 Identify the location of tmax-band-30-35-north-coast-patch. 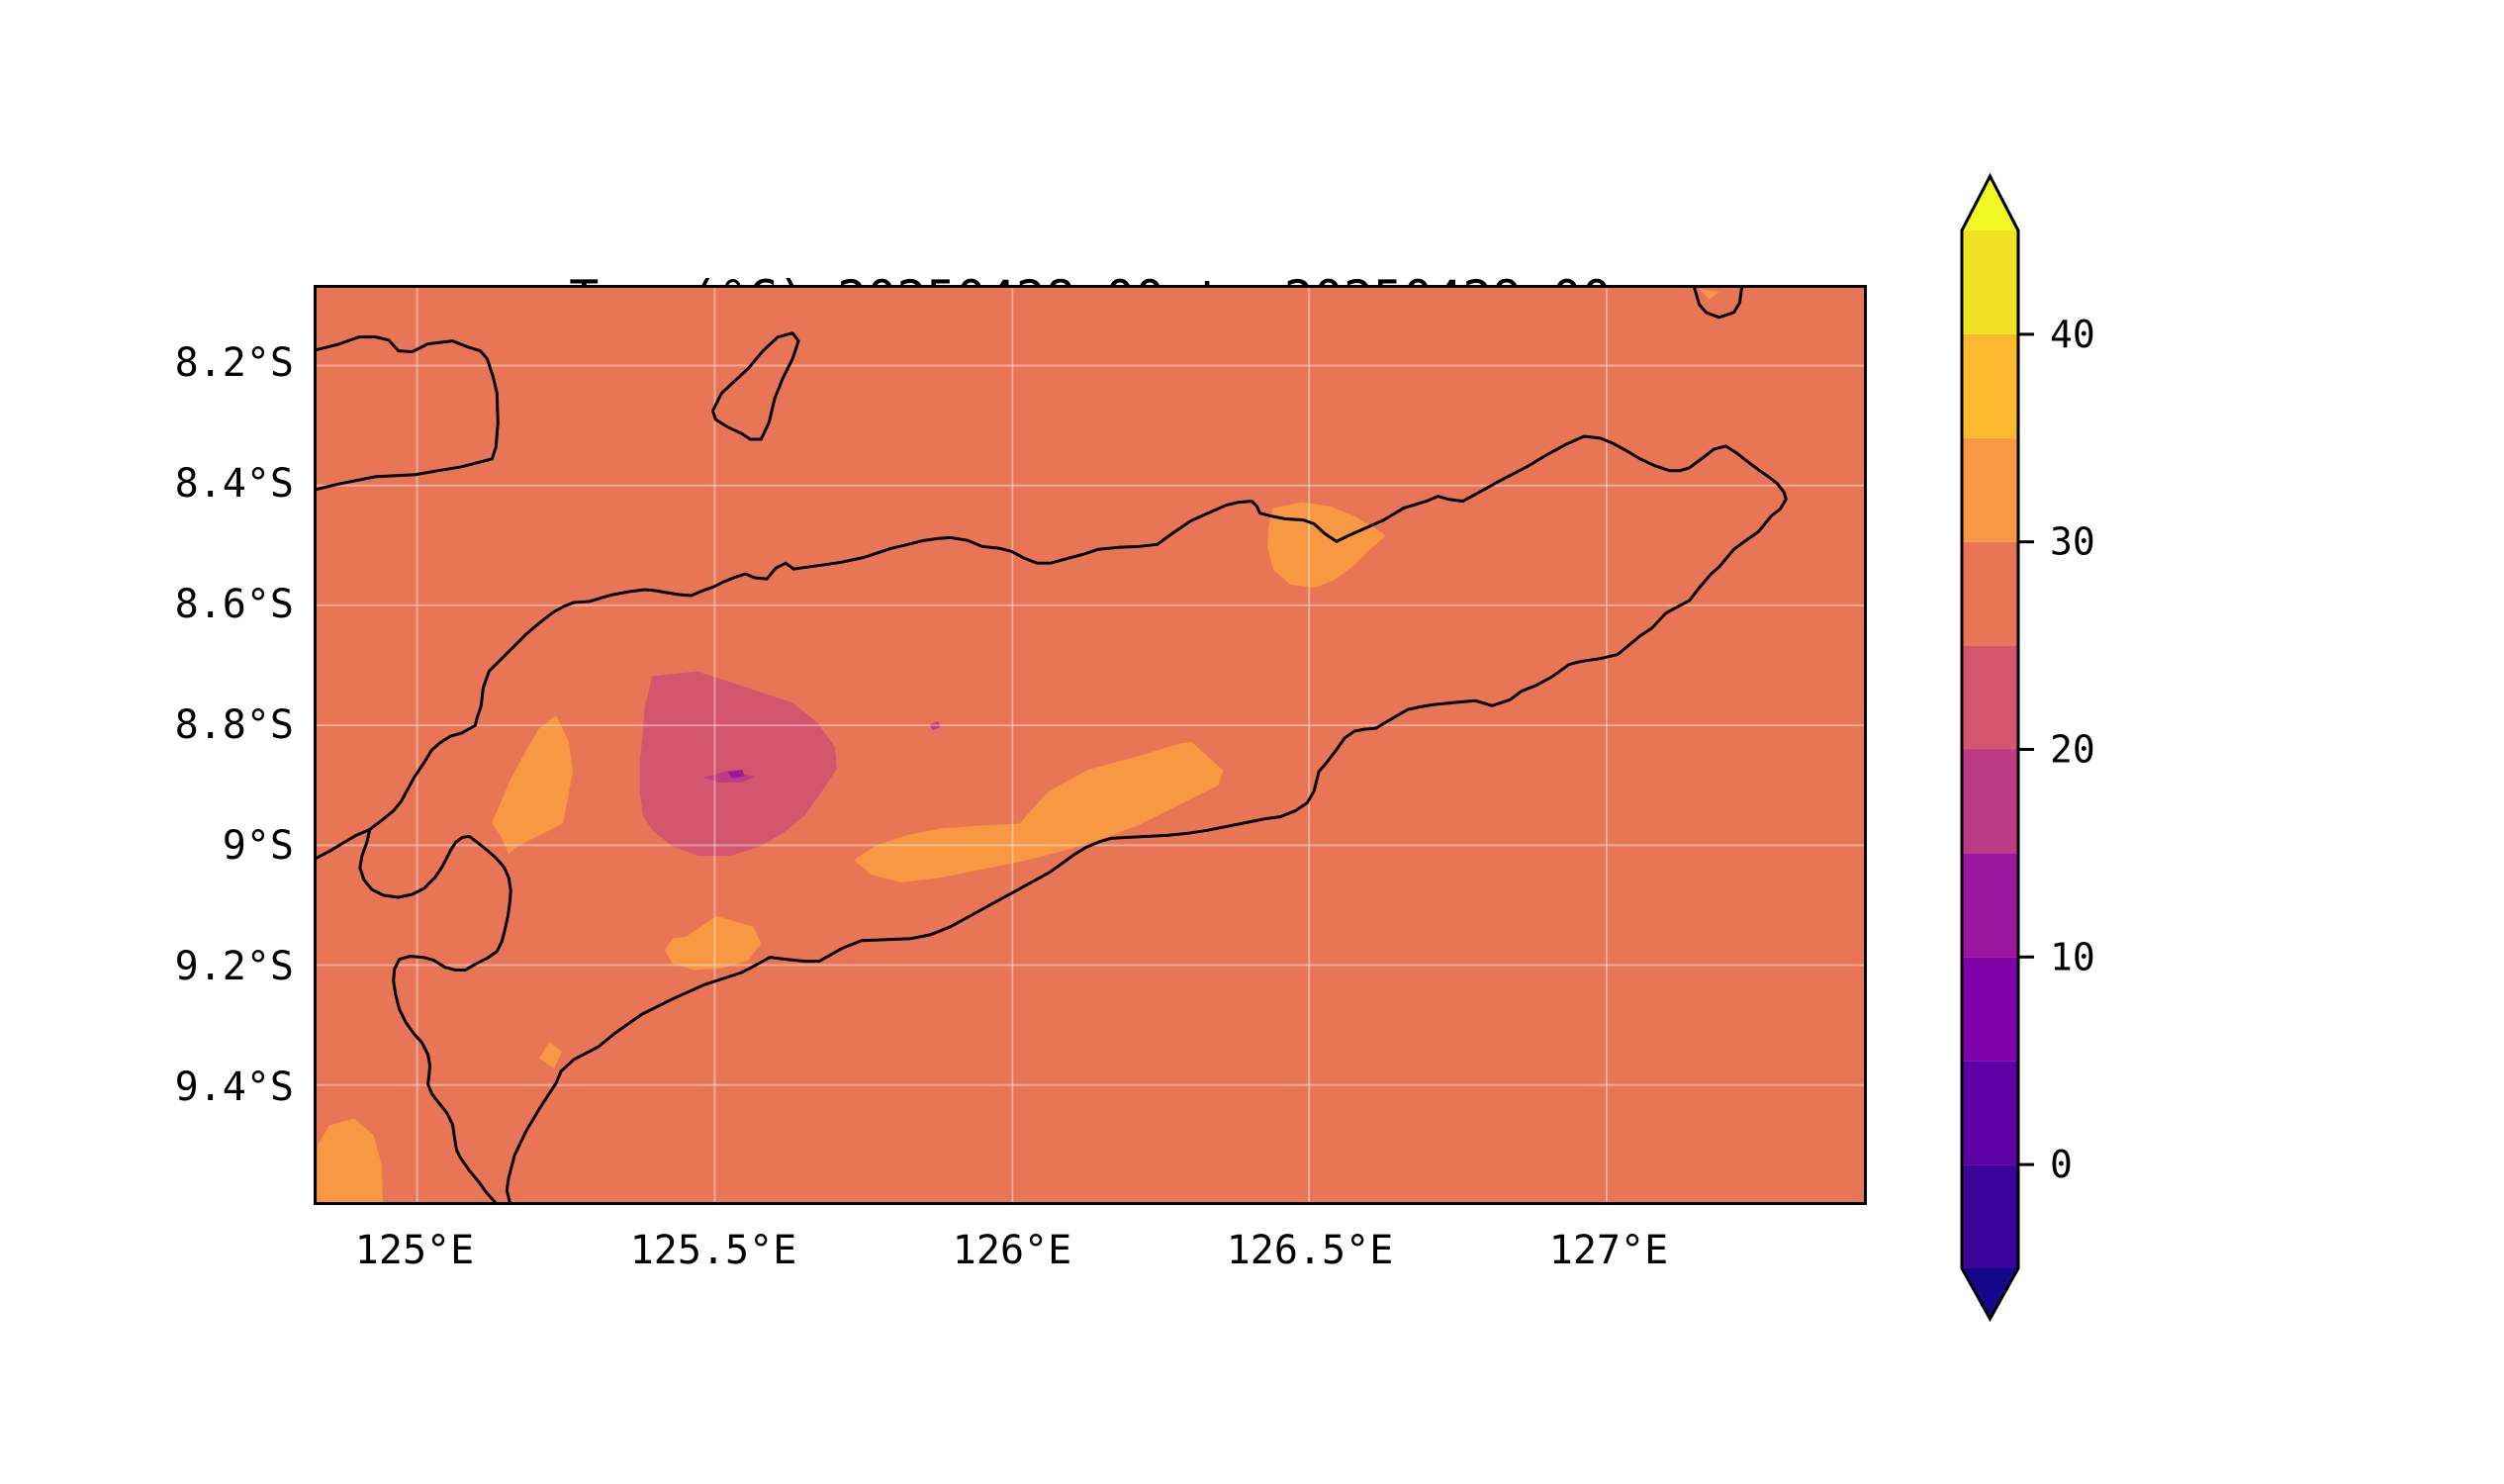
(1326, 545).